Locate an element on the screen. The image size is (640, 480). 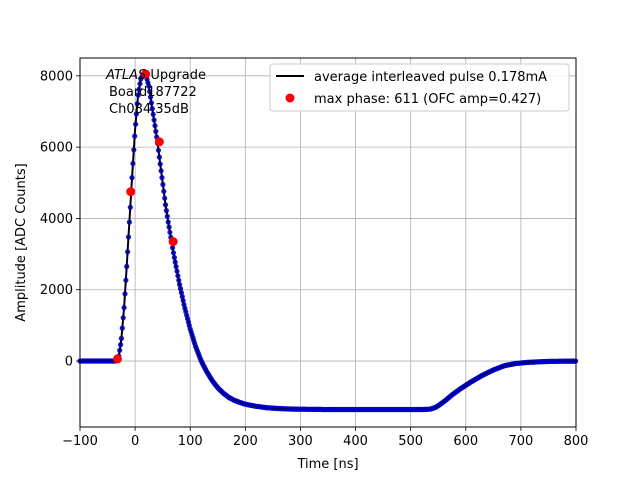
annotation-atlas: ATLAS is located at coordinates (125, 75).